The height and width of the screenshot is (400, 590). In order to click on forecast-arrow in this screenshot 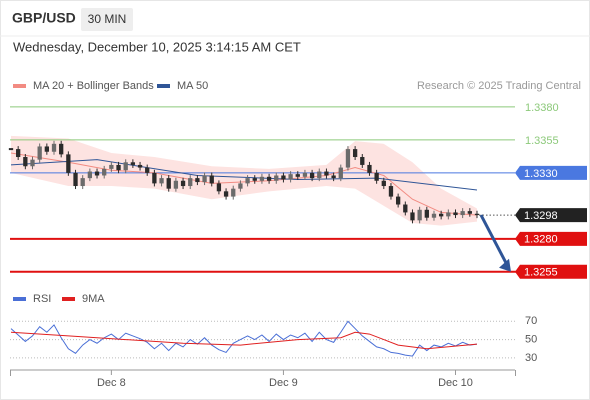, I will do `click(494, 240)`.